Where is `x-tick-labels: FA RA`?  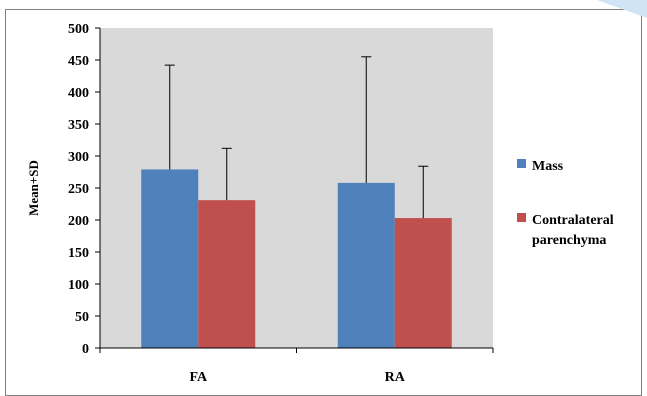 x-tick-labels: FA RA is located at coordinates (297, 377).